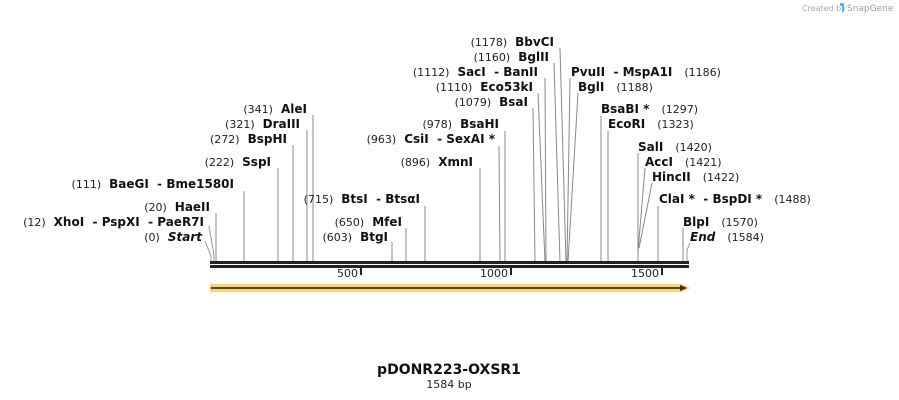 This screenshot has width=899, height=400. Describe the element at coordinates (649, 109) in the screenshot. I see `site-bsabi: BsaBI * (1297)` at that location.